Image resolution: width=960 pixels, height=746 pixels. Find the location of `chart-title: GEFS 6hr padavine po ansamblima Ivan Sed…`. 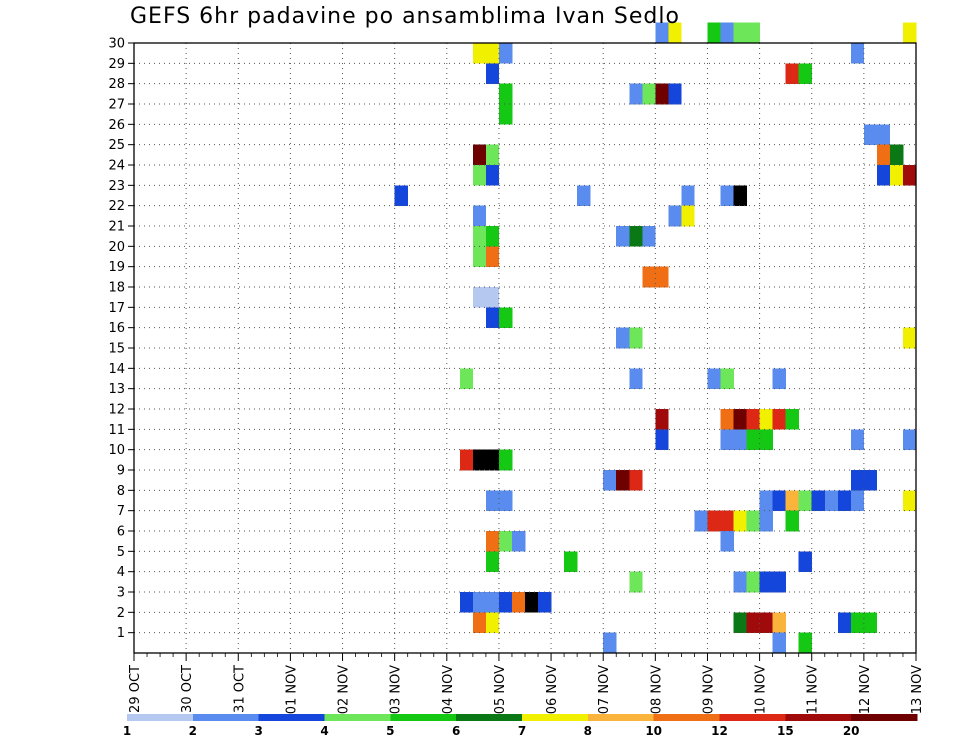

chart-title: GEFS 6hr padavine po ansamblima Ivan Sed… is located at coordinates (405, 16).